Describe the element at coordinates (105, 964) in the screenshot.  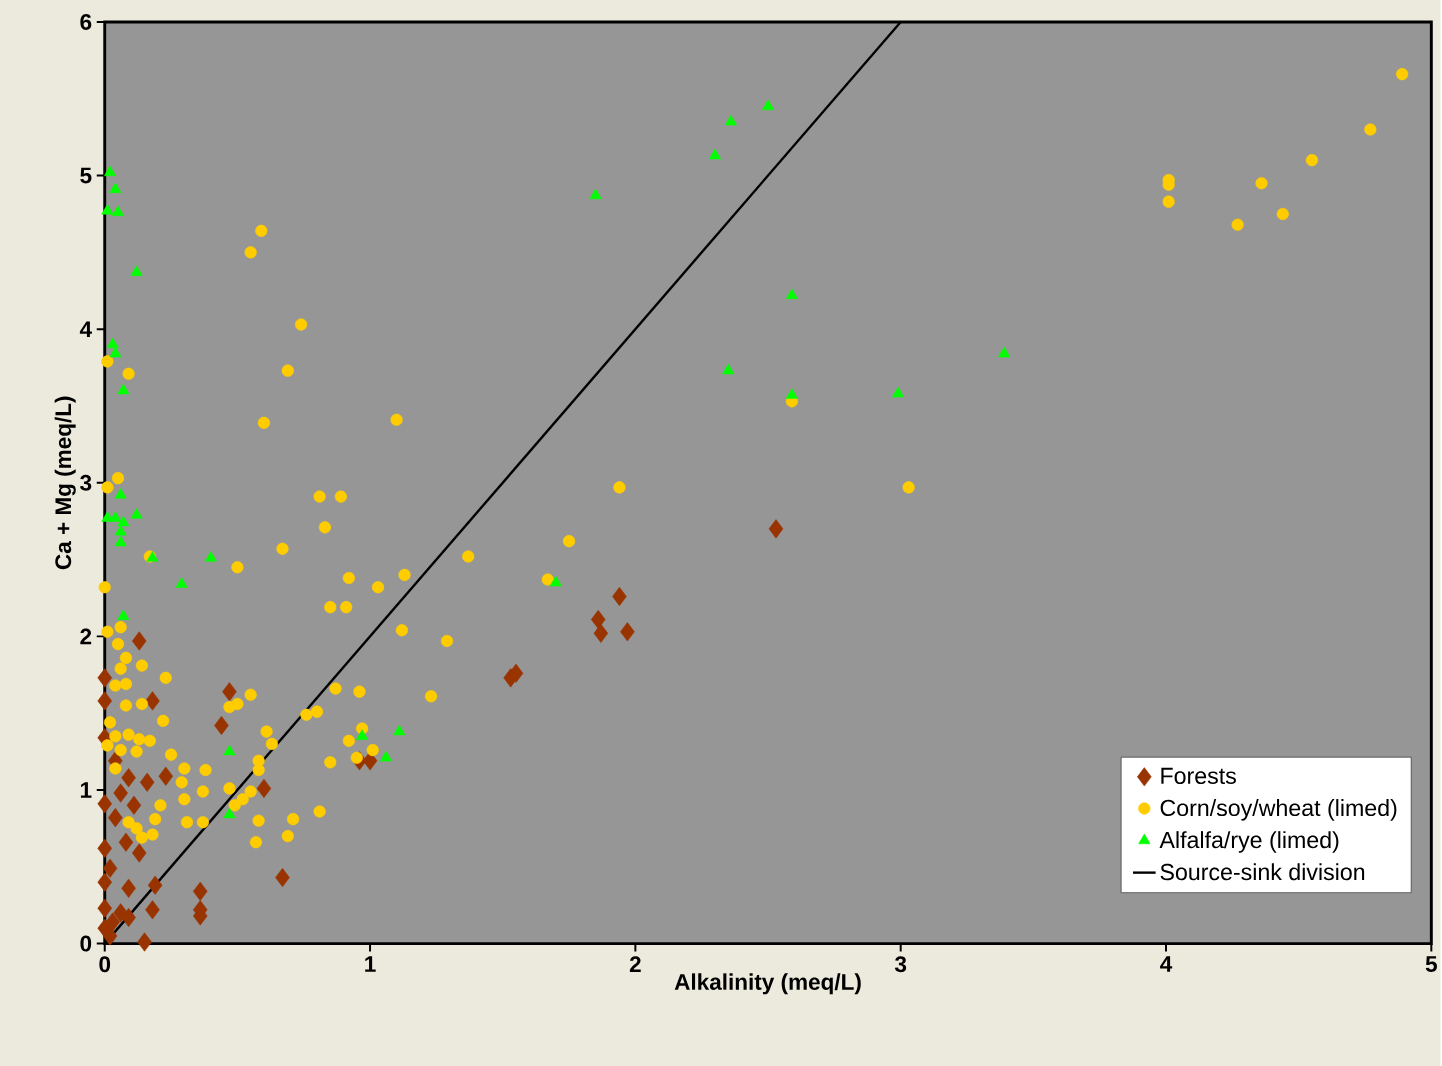
I see `x-tick-label: 0` at that location.